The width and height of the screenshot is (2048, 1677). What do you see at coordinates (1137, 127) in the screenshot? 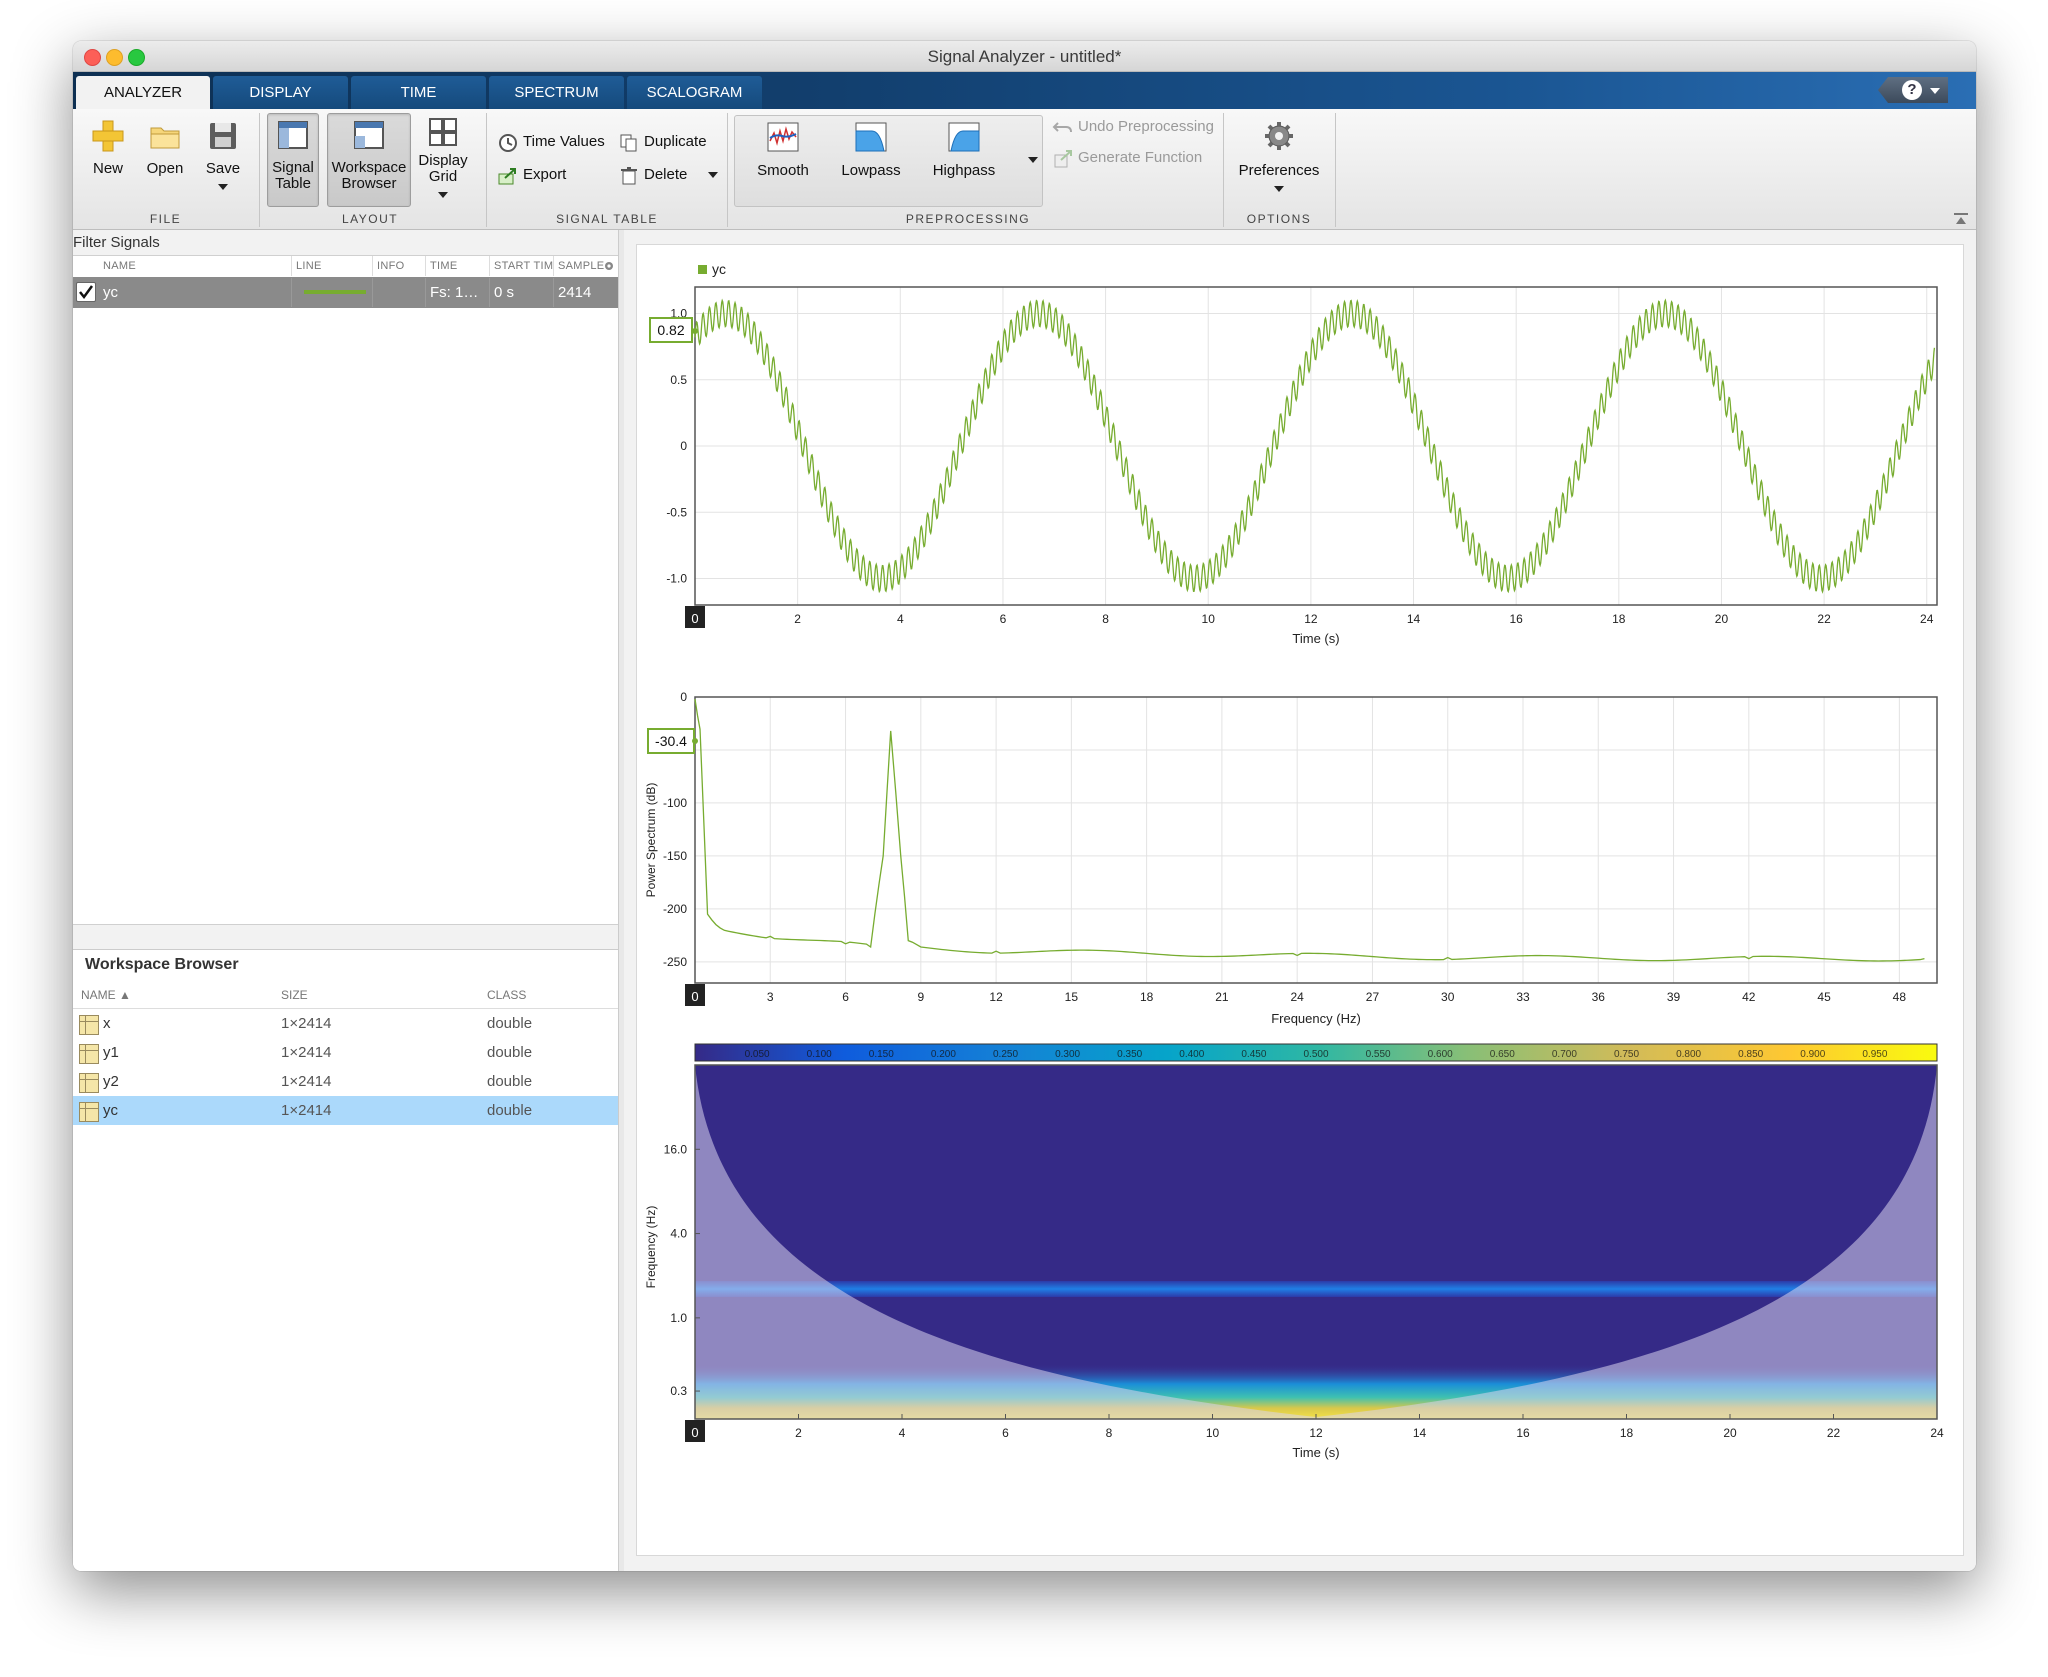
I see `undo-preprocessing-button: Undo Preprocessing` at bounding box center [1137, 127].